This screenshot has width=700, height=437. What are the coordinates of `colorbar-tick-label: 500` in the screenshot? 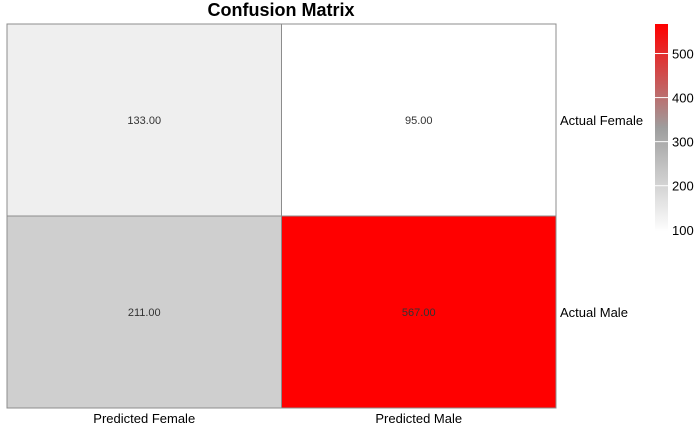 It's located at (683, 54).